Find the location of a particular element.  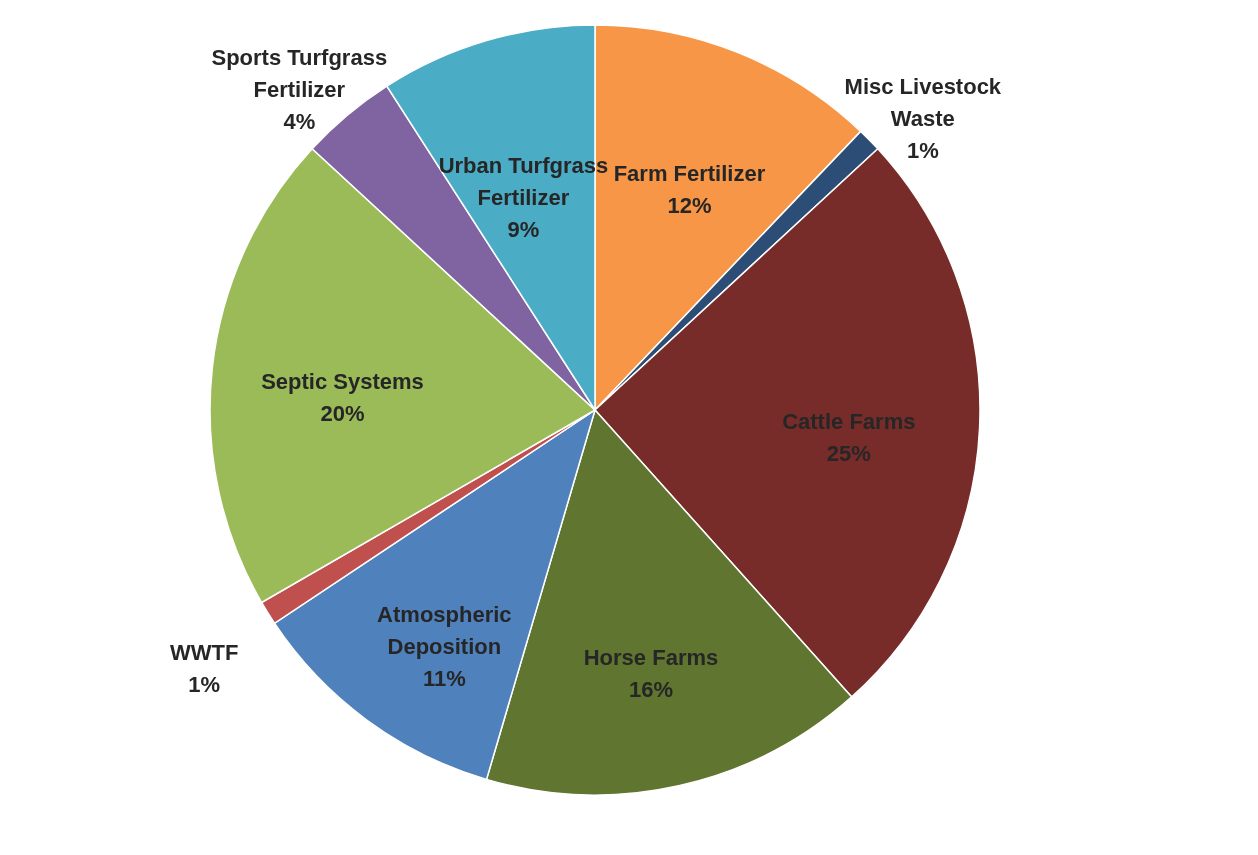

slice-label: WWTF is located at coordinates (204, 652).